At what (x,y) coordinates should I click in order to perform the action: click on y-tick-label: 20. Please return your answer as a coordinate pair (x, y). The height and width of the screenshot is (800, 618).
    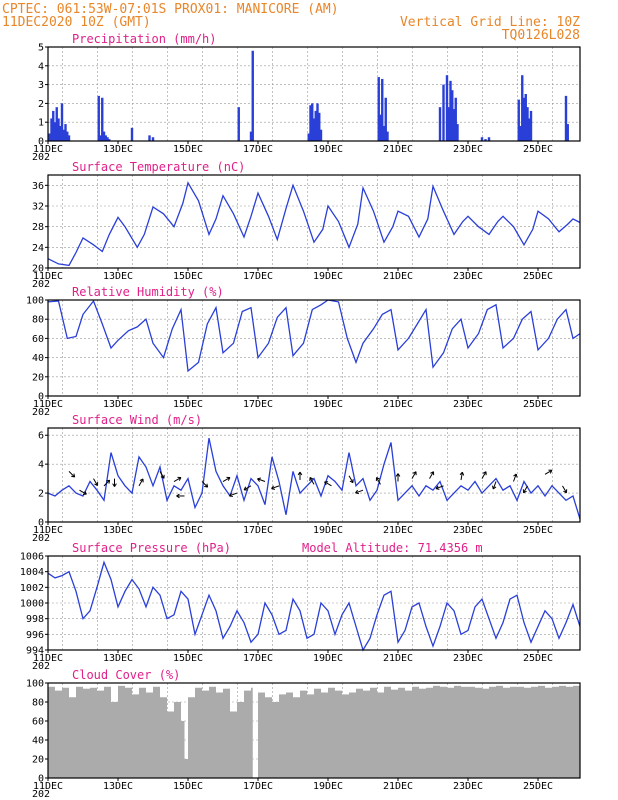
    Looking at the image, I should click on (38, 269).